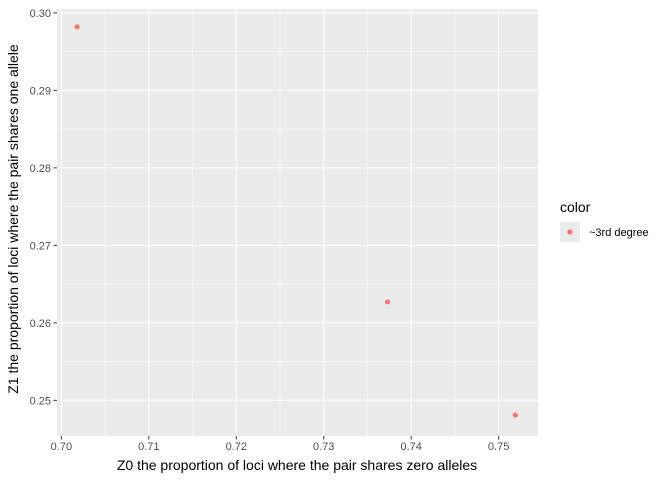  What do you see at coordinates (40, 401) in the screenshot?
I see `y-tick-label: 0.25` at bounding box center [40, 401].